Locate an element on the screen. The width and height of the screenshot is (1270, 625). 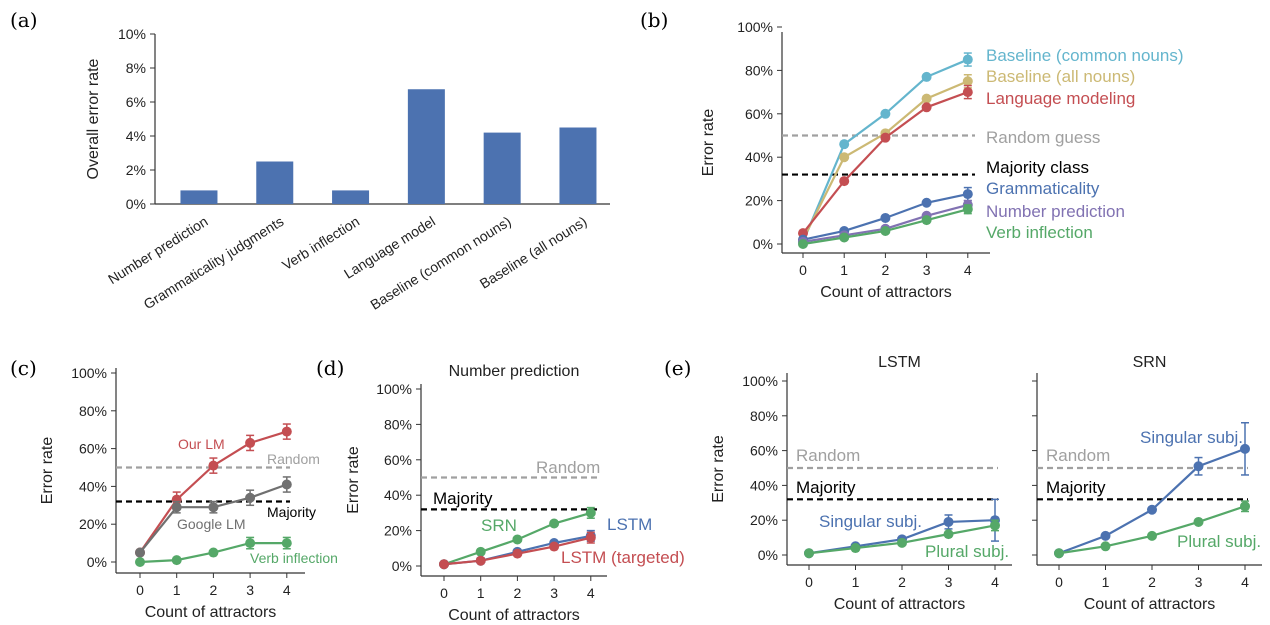
series-label-4: Grammaticality is located at coordinates (1043, 188).